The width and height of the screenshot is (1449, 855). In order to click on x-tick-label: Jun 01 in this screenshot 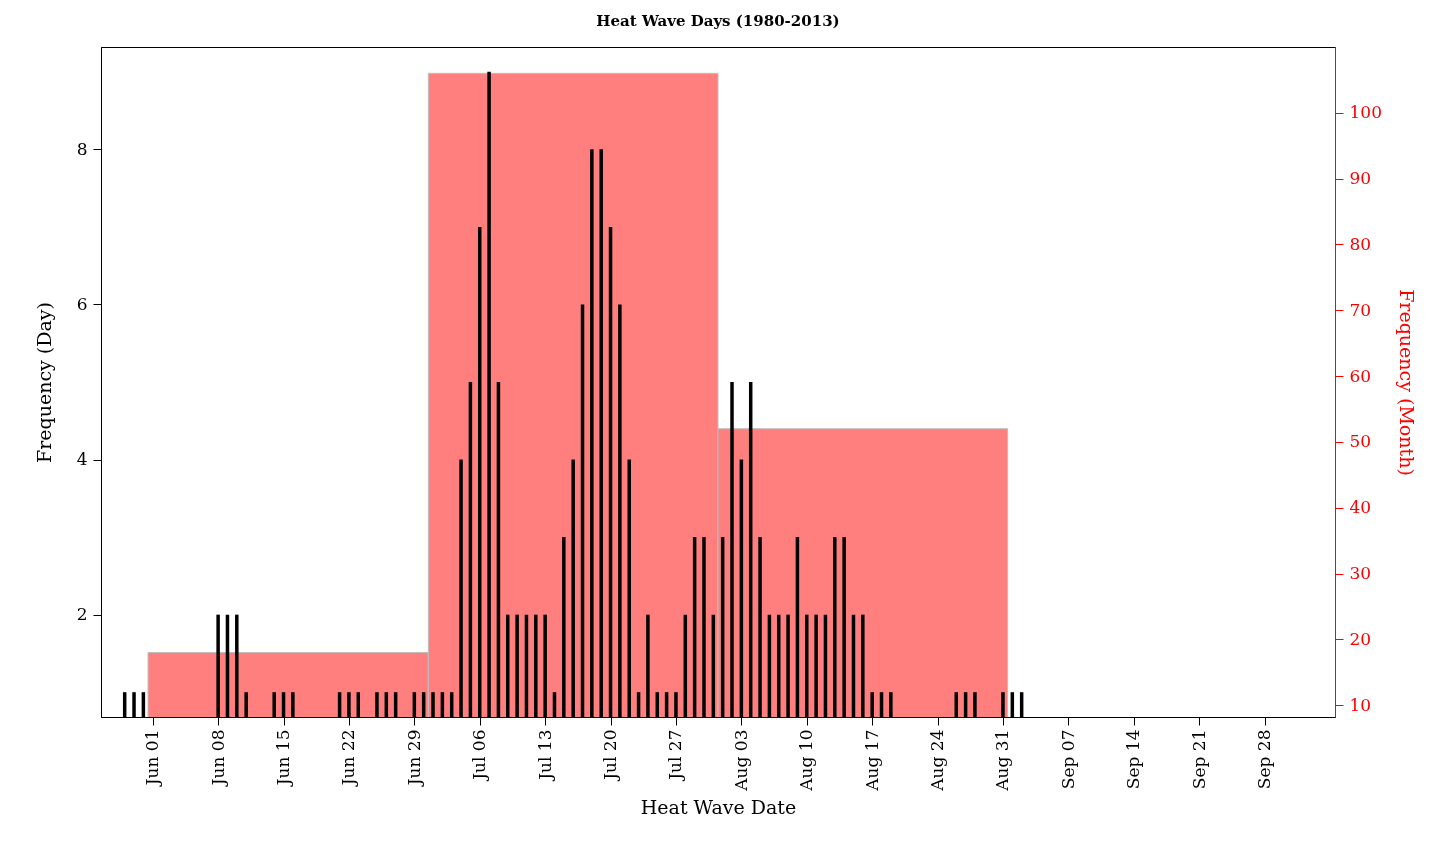, I will do `click(152, 758)`.